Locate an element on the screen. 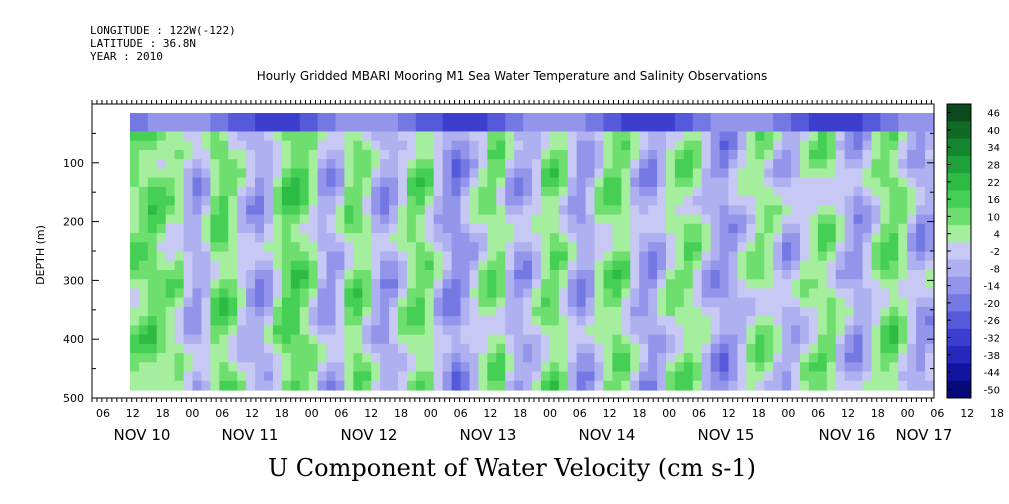  colorbar-label: 4 is located at coordinates (997, 235).